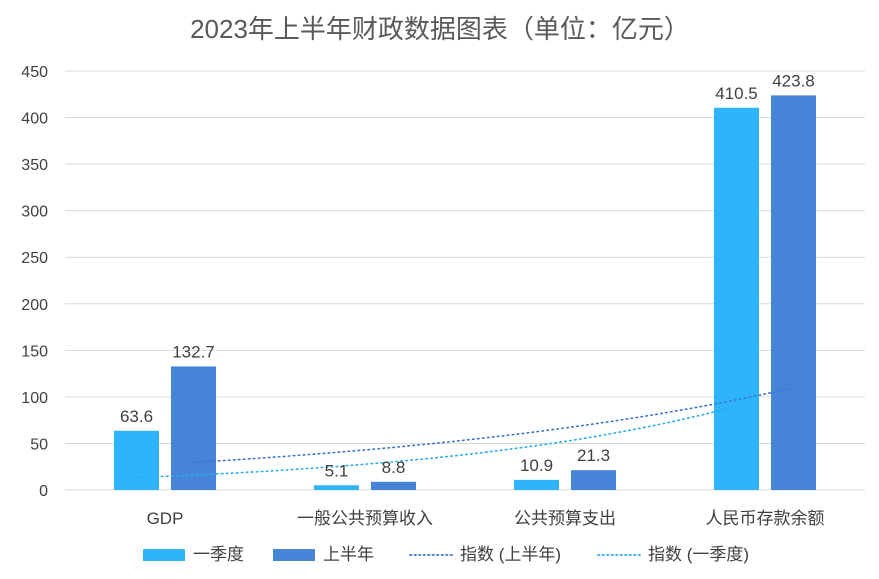  What do you see at coordinates (510, 554) in the screenshot?
I see `legend-label: 指数 (上半年)` at bounding box center [510, 554].